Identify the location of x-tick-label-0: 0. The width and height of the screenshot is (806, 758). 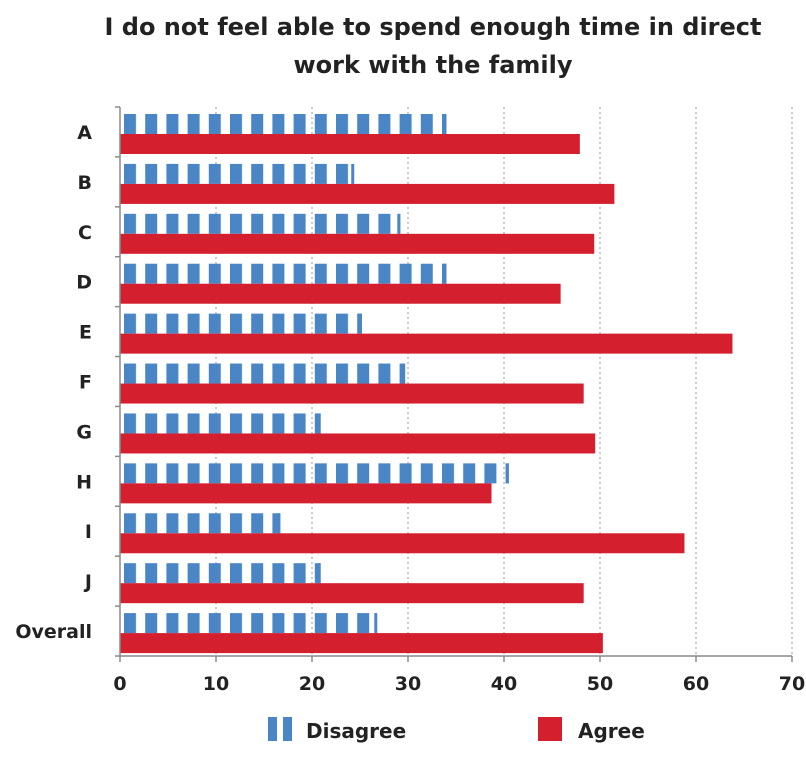
(119, 684).